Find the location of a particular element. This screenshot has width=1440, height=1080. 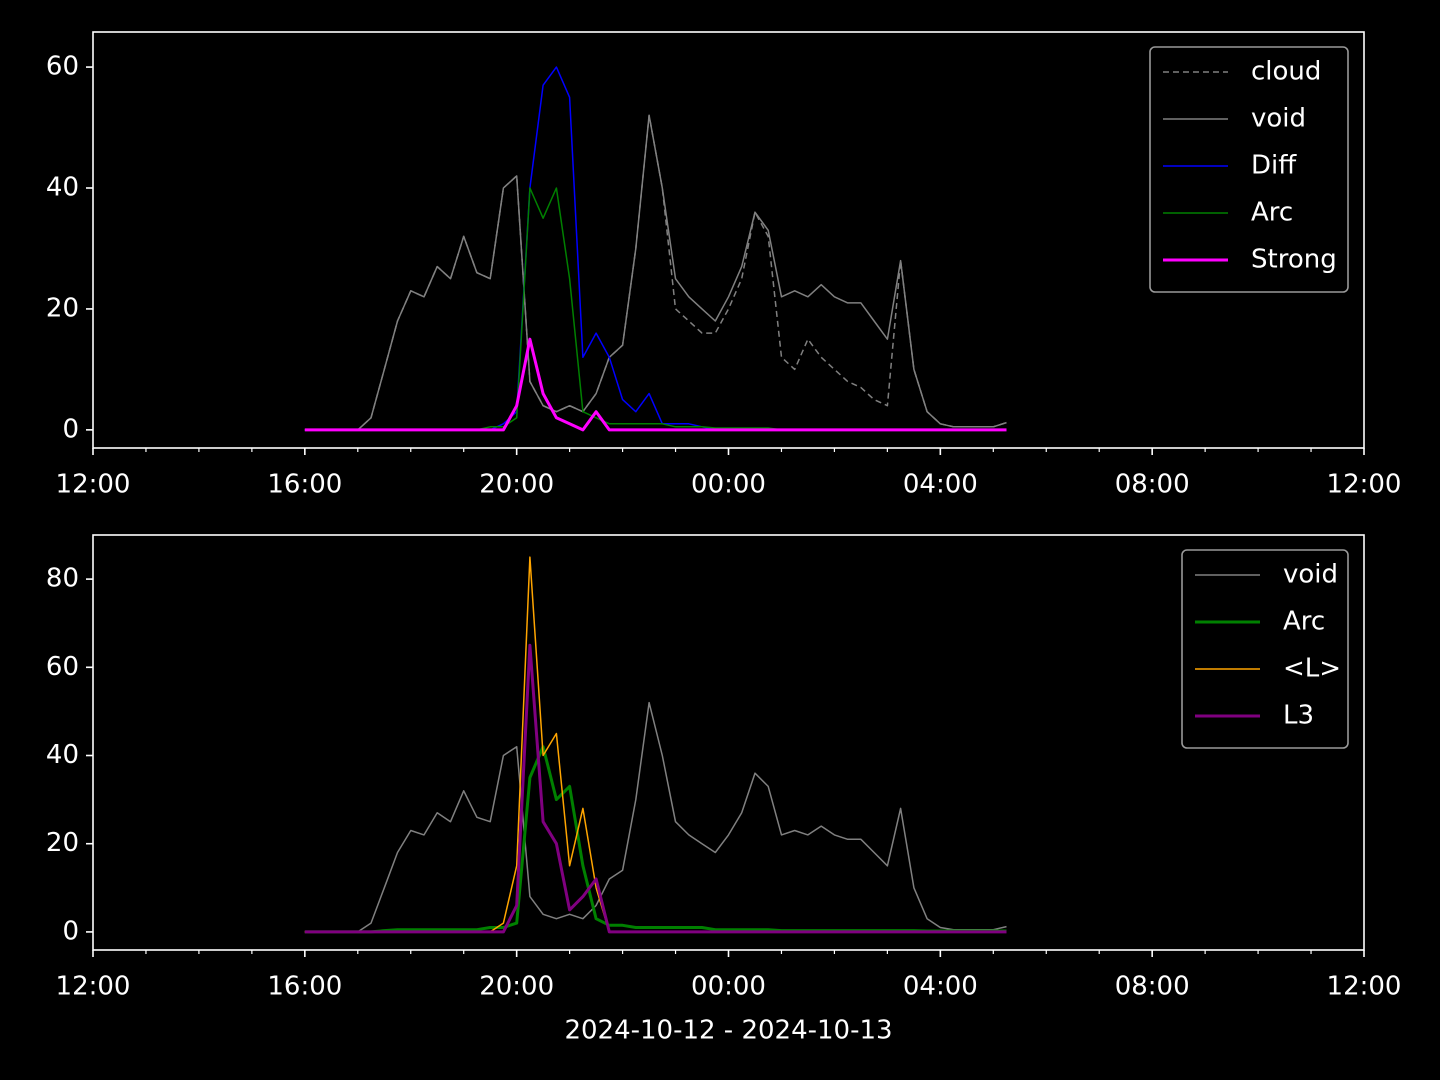

legend: void Arc <L> L3 is located at coordinates (1265, 649).